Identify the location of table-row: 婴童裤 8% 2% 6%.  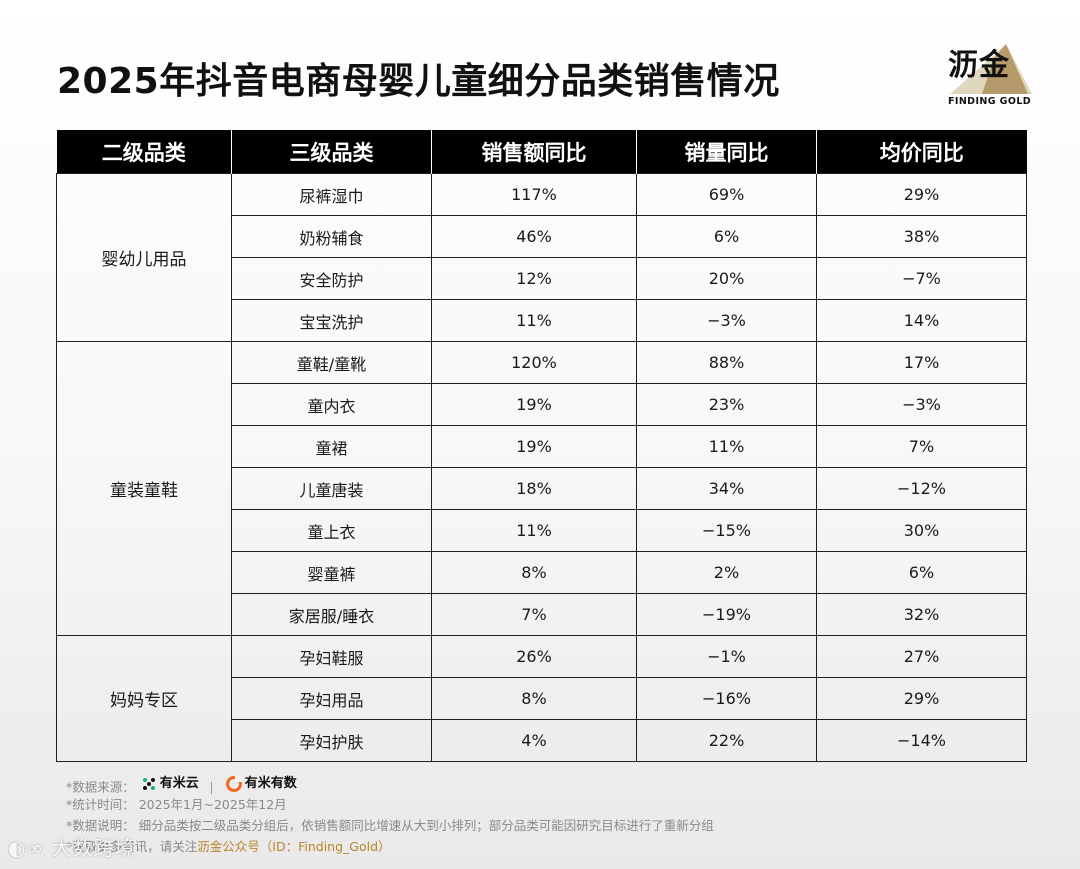
(542, 572).